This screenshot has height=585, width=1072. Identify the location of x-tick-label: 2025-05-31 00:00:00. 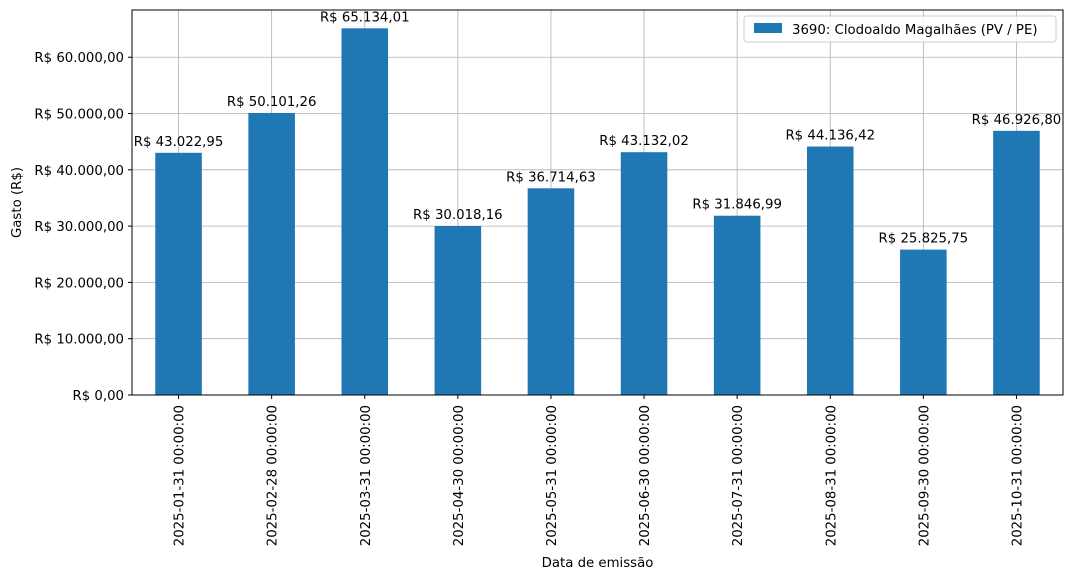
(552, 475).